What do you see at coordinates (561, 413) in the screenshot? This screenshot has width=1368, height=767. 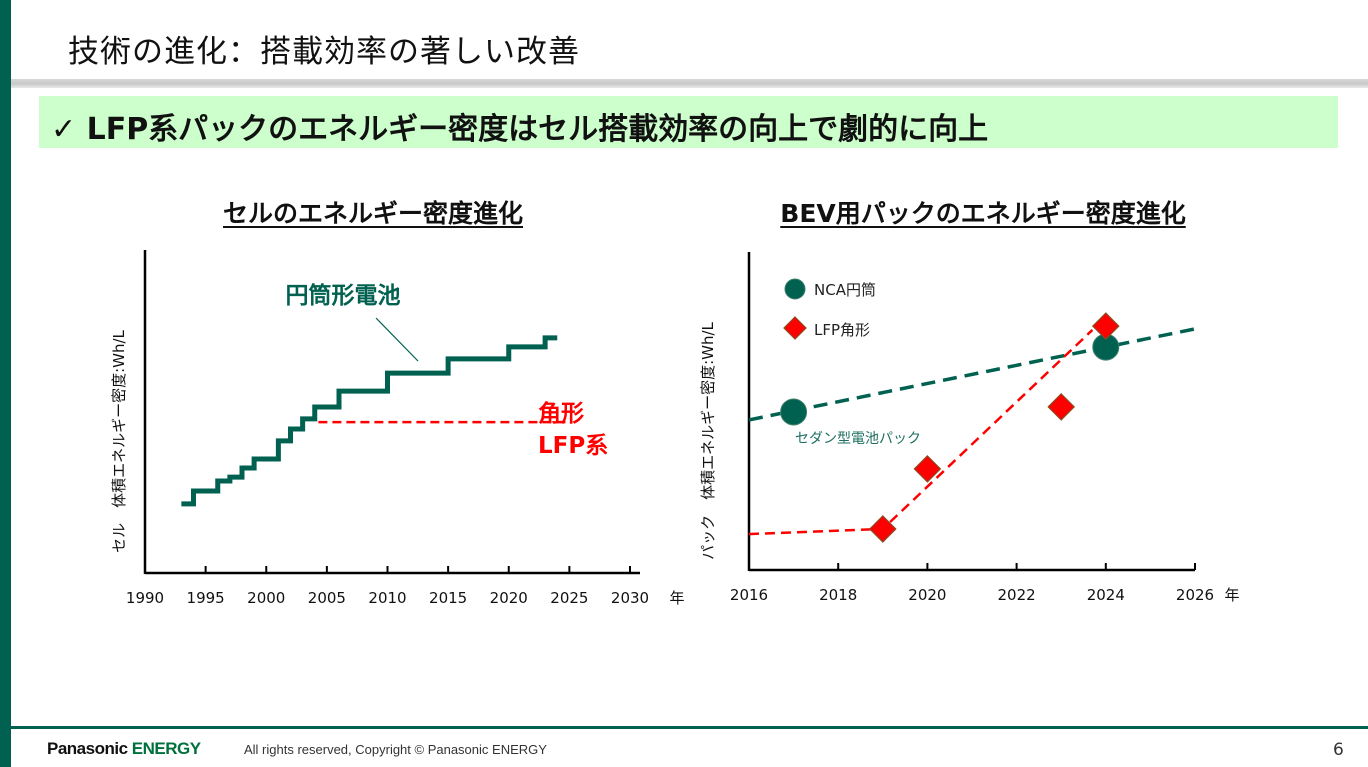 I see `lfp-series-label-line1: 角形` at bounding box center [561, 413].